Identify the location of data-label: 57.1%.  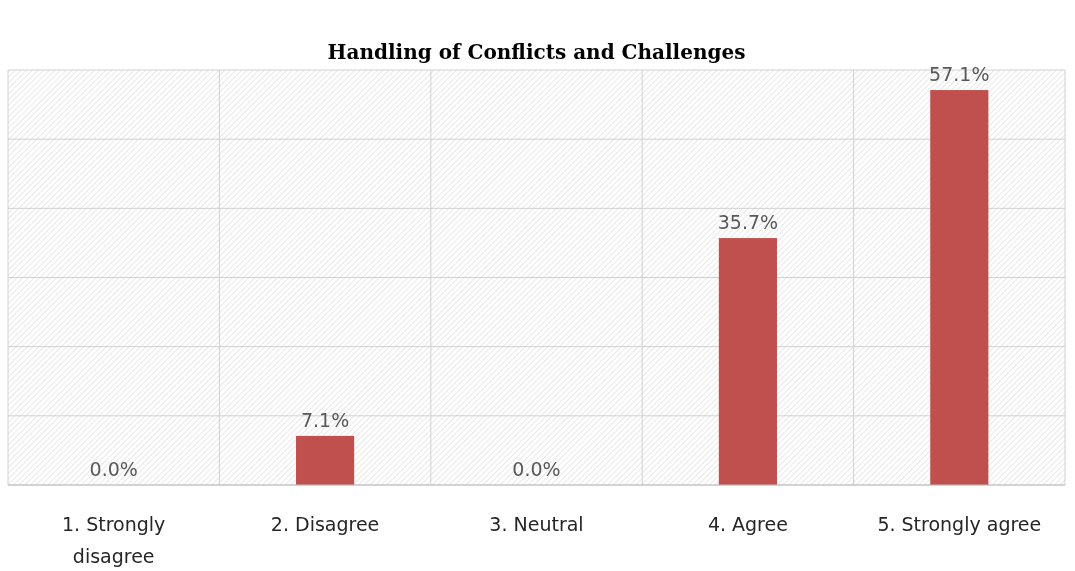
(959, 74).